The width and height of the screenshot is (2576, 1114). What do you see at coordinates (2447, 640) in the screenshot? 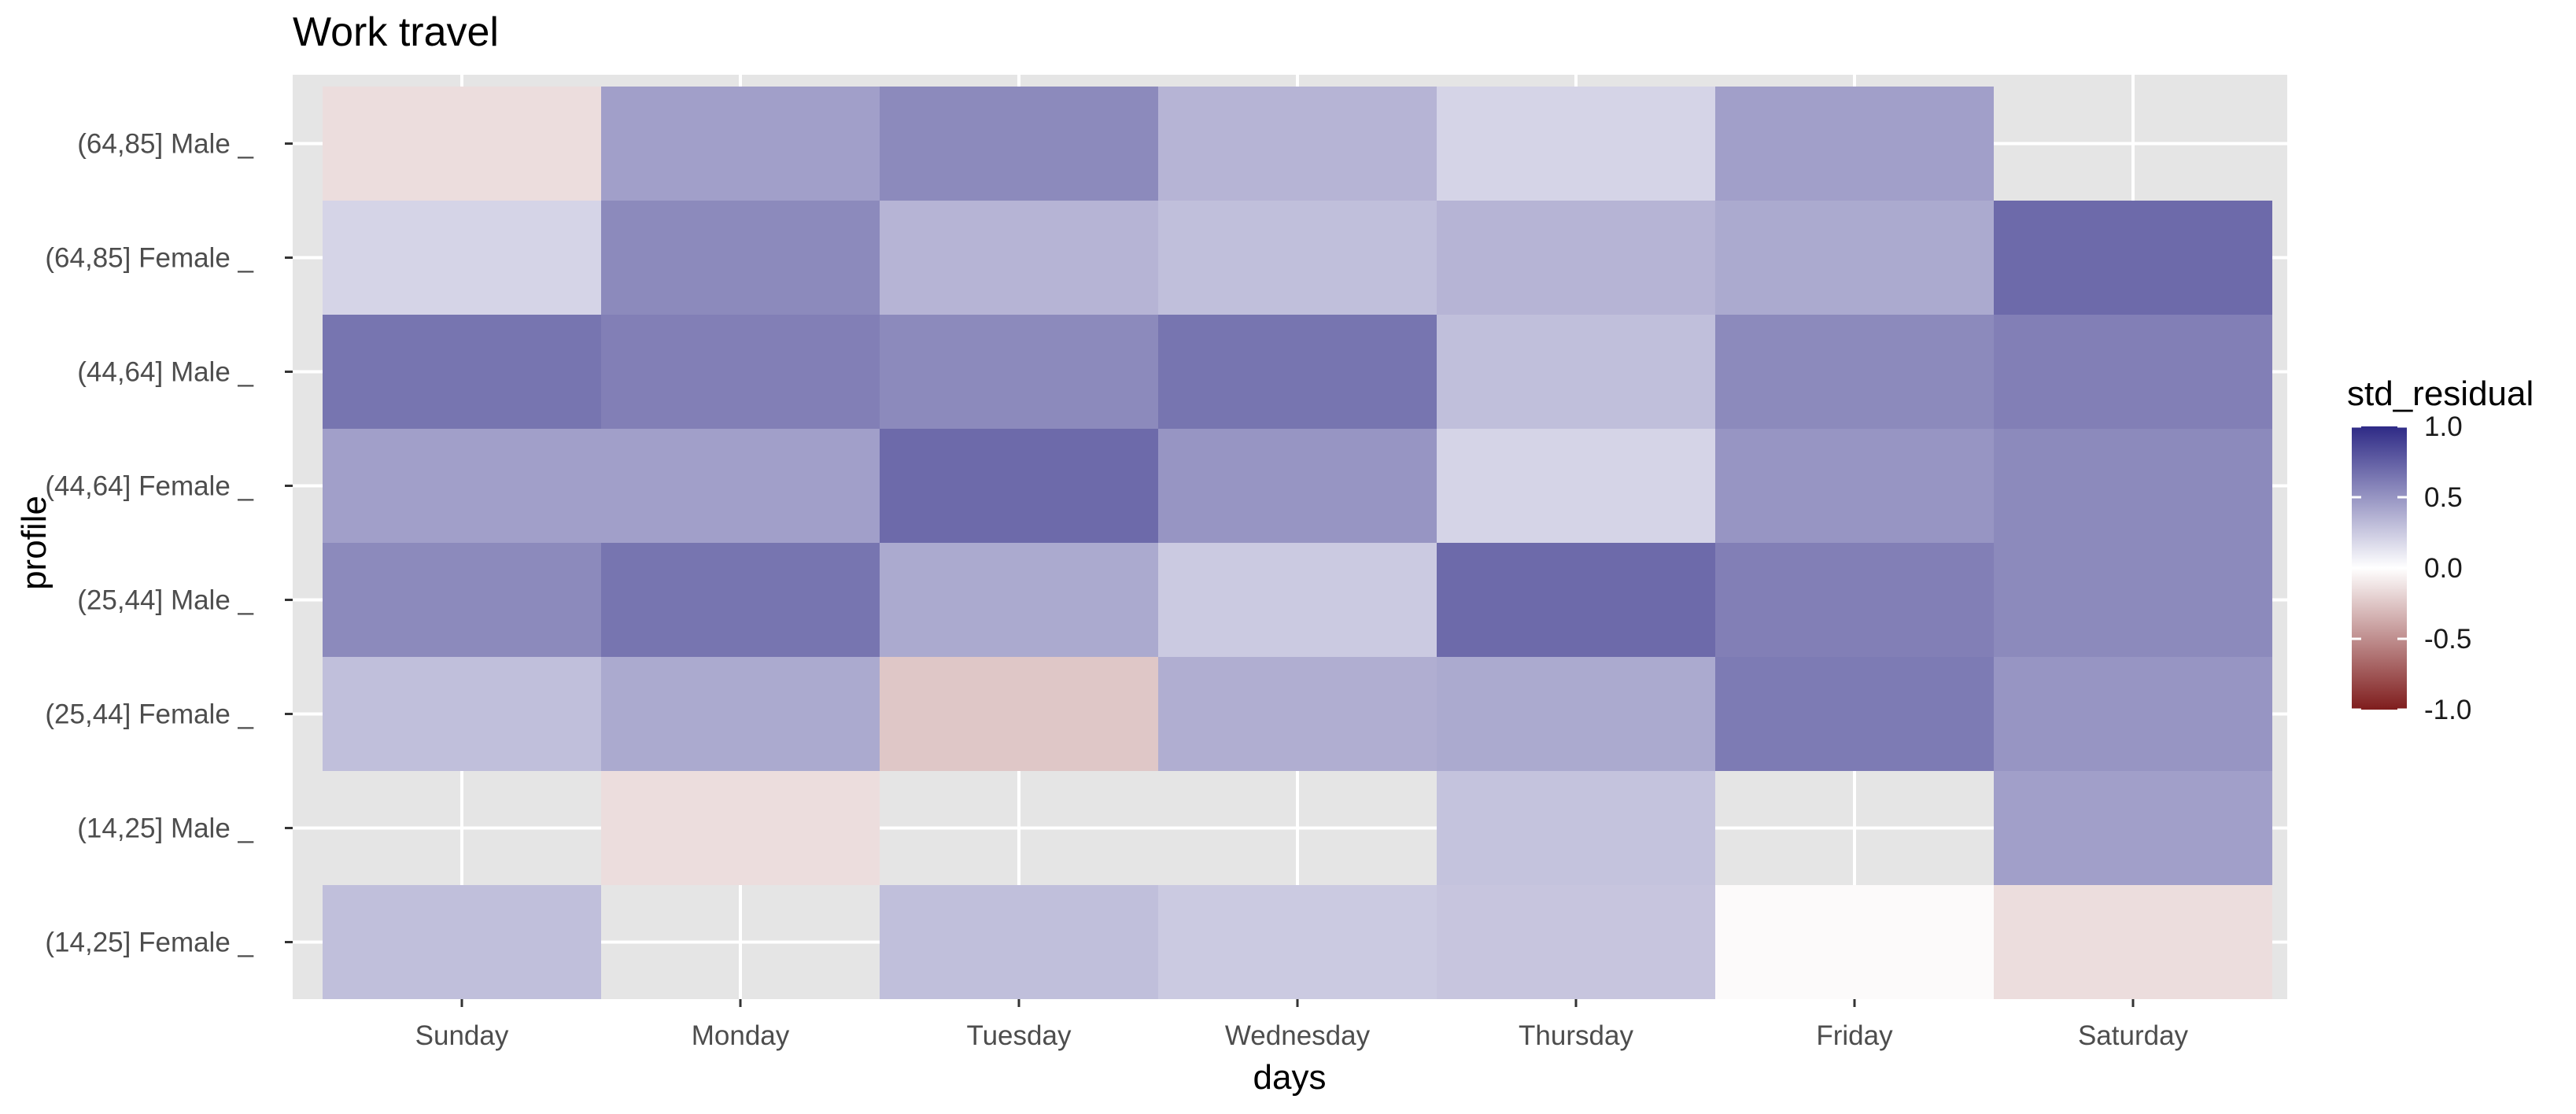
I see `legend-tick-label: -0.5` at bounding box center [2447, 640].